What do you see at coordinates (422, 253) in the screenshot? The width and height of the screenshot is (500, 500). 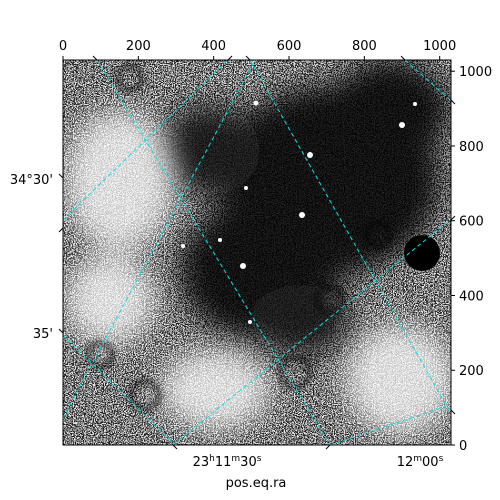 I see `dark-blob` at bounding box center [422, 253].